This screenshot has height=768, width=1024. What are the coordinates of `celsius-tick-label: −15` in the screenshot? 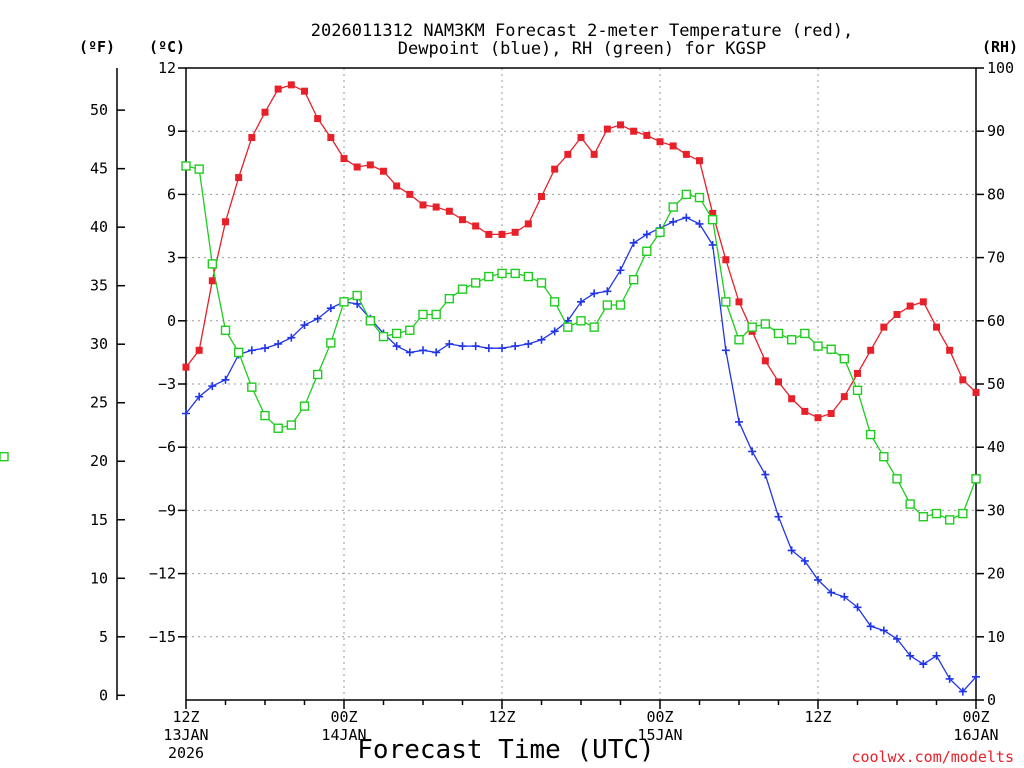 It's located at (162, 637).